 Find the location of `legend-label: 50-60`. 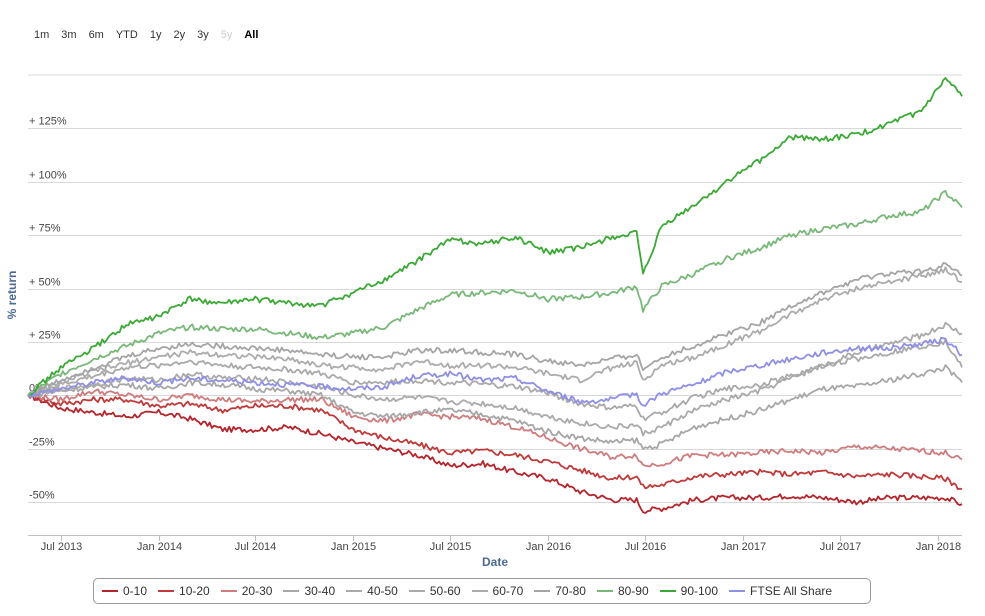

legend-label: 50-60 is located at coordinates (445, 591).